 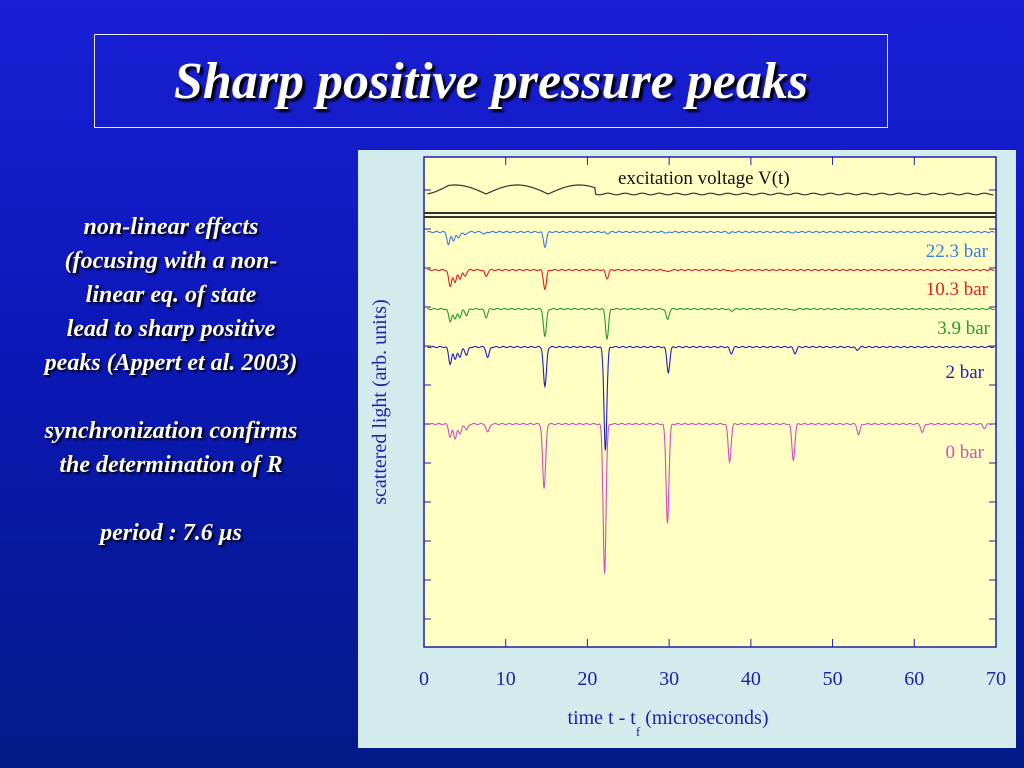 I want to click on x-tick-label: 30, so click(x=669, y=679).